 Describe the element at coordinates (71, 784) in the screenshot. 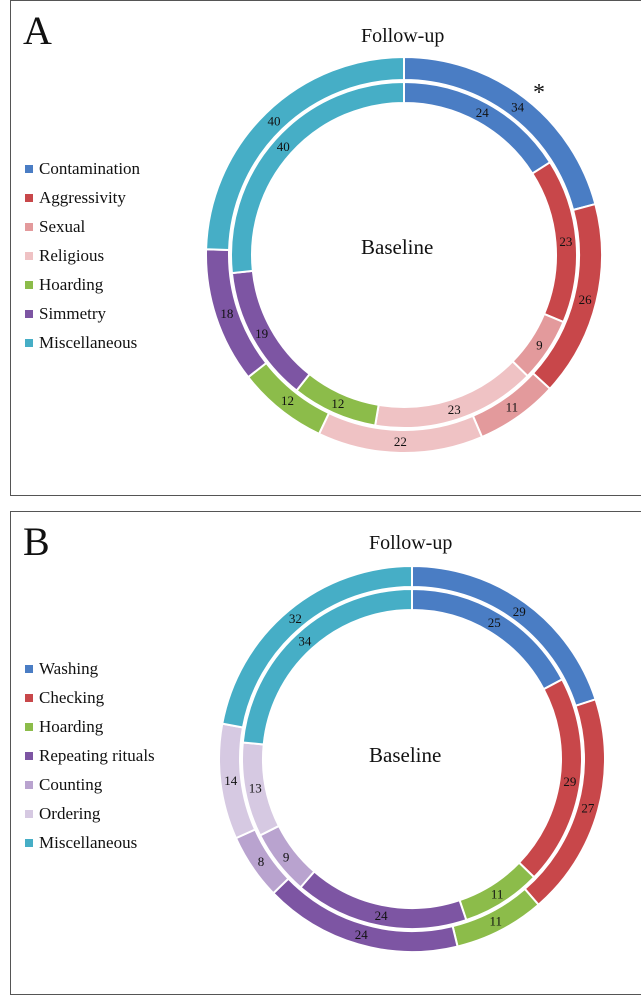

I see `legend-label: Counting` at that location.